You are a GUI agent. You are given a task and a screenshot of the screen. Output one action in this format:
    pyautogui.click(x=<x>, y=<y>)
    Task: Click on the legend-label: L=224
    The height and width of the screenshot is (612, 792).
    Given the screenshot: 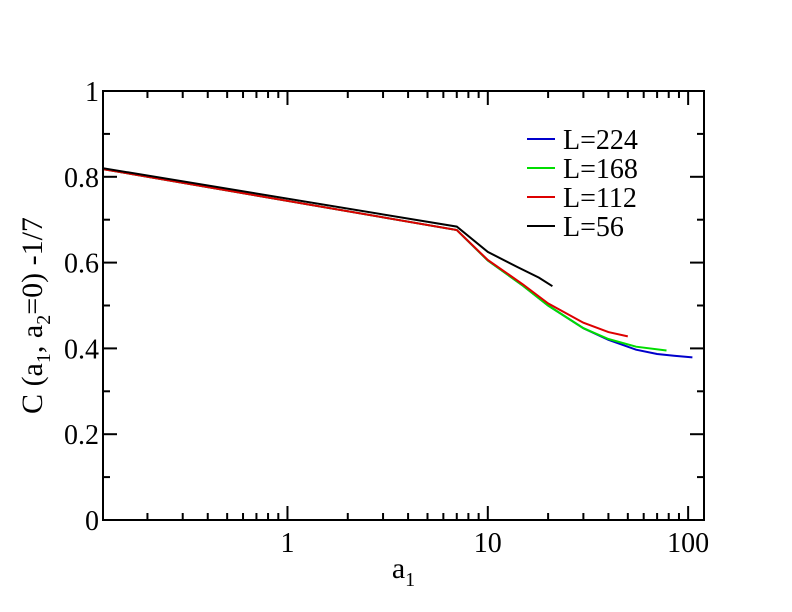 What is the action you would take?
    pyautogui.click(x=600, y=140)
    